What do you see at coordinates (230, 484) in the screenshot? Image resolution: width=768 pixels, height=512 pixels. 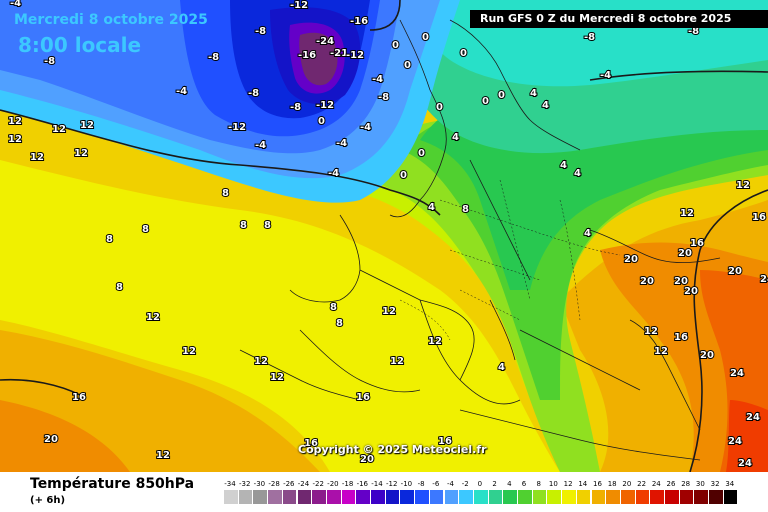 I see `scale-label: -34` at bounding box center [230, 484].